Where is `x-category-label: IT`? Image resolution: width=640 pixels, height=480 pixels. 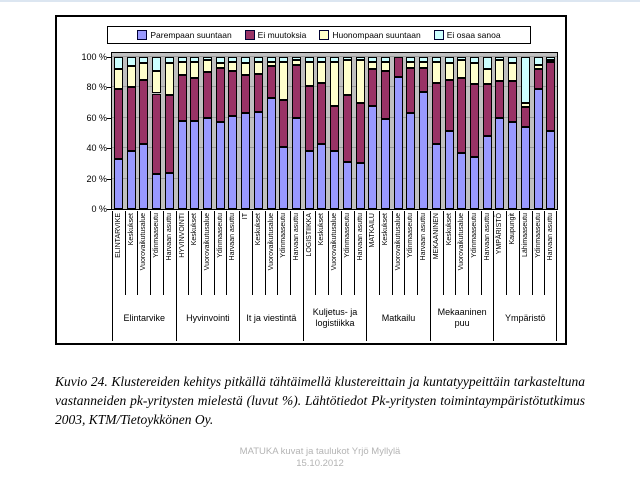
x-category-label: IT is located at coordinates (246, 216).